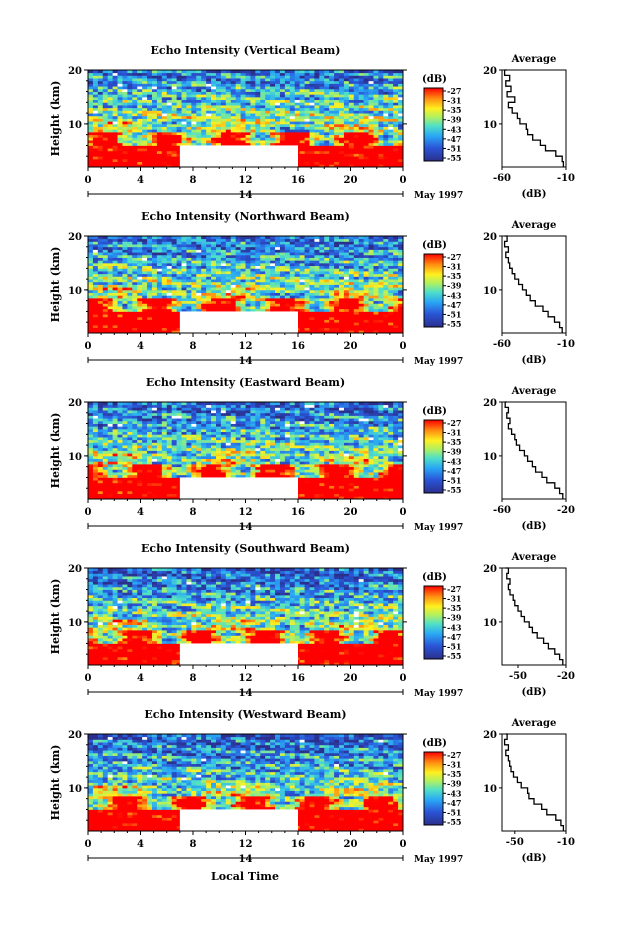  Describe the element at coordinates (298, 346) in the screenshot. I see `x-tick-label: 16` at that location.